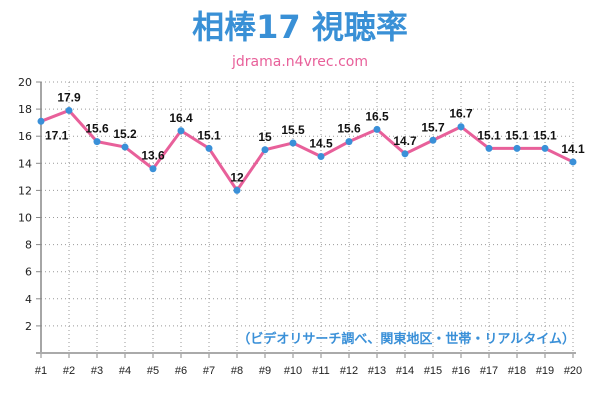 The image size is (600, 400). Describe the element at coordinates (349, 371) in the screenshot. I see `x-tick-label: #12` at that location.